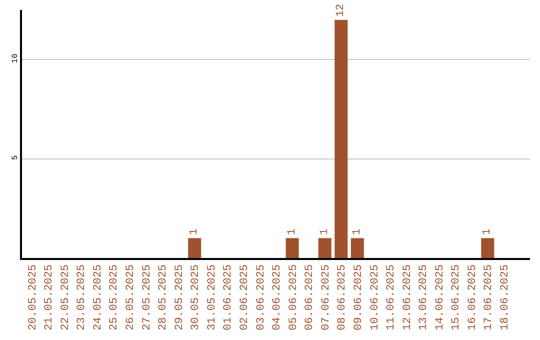 Image resolution: width=540 pixels, height=340 pixels. What do you see at coordinates (456, 297) in the screenshot?
I see `x-tick-label: 15.06.2025` at bounding box center [456, 297].